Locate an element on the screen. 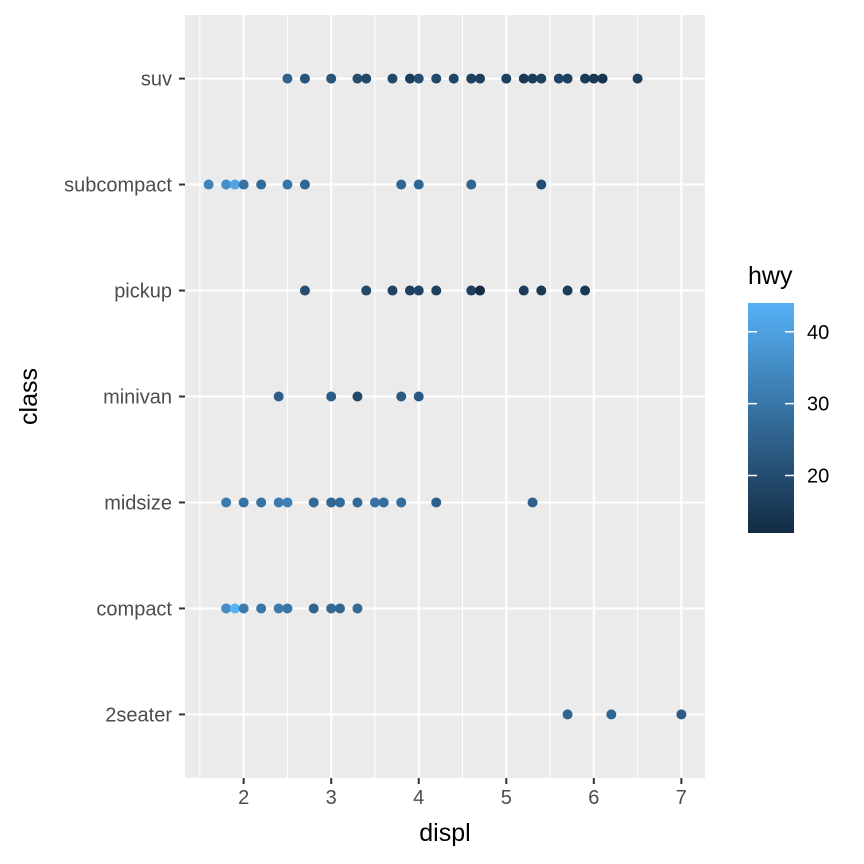 This screenshot has height=864, width=864. y-axis-title: class is located at coordinates (29, 396).